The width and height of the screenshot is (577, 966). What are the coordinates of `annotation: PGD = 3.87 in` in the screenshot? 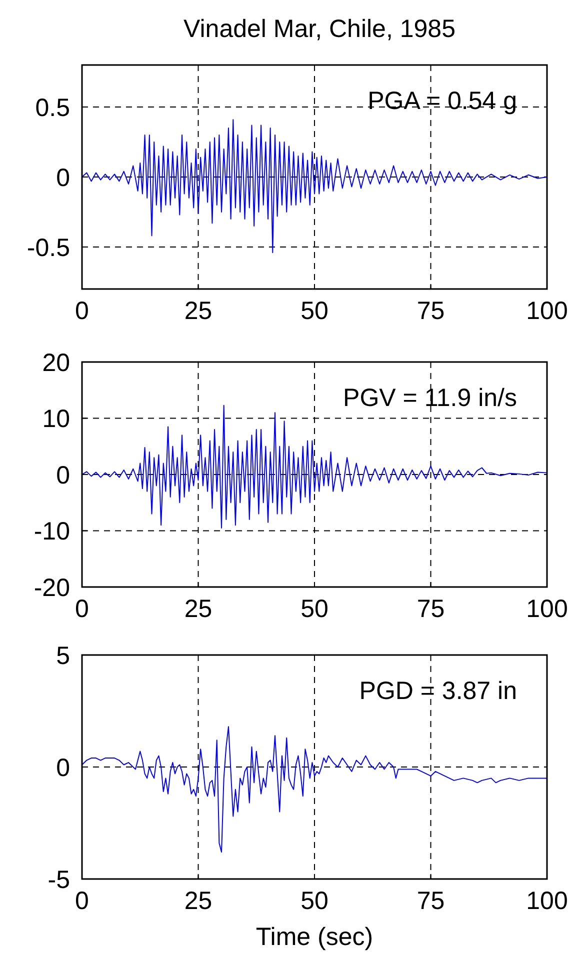 It's located at (438, 691).